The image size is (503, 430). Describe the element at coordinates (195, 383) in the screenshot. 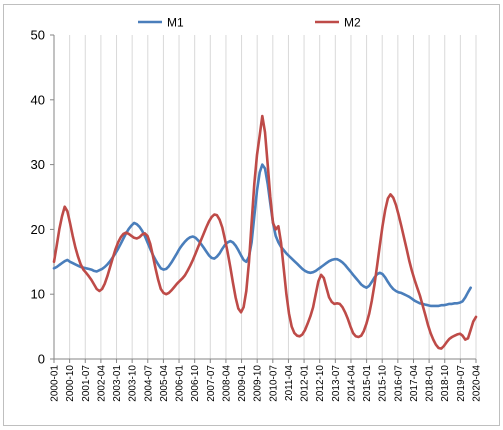

I see `x-tick-label: 2006-10` at that location.